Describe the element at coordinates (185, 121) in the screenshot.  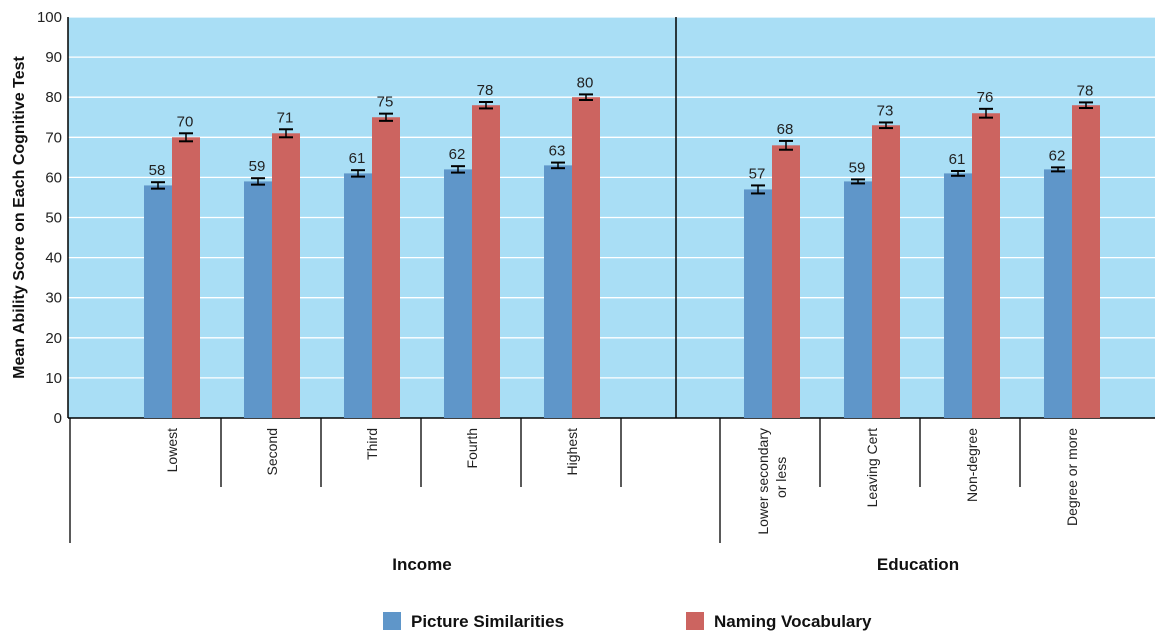
I see `data-label: 70` at that location.